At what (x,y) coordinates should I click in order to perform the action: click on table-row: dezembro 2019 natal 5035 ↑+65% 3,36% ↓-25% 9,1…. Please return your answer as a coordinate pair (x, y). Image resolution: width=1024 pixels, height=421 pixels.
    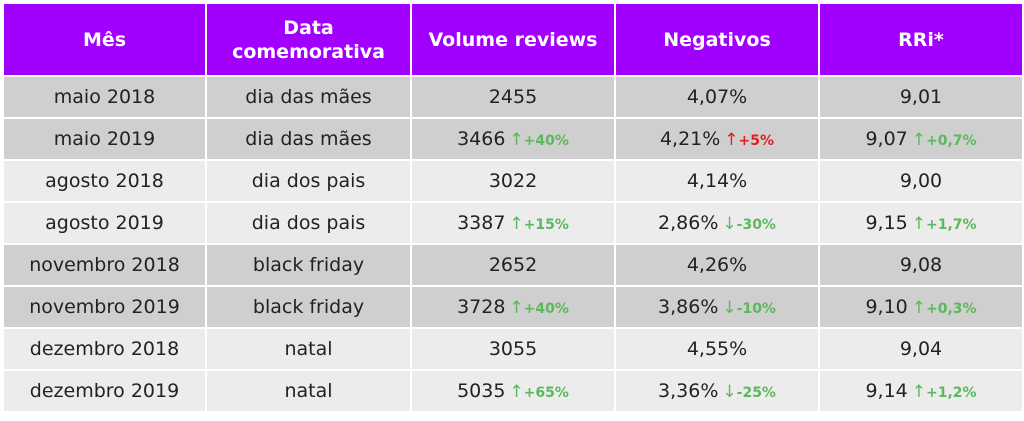
    Looking at the image, I should click on (513, 391).